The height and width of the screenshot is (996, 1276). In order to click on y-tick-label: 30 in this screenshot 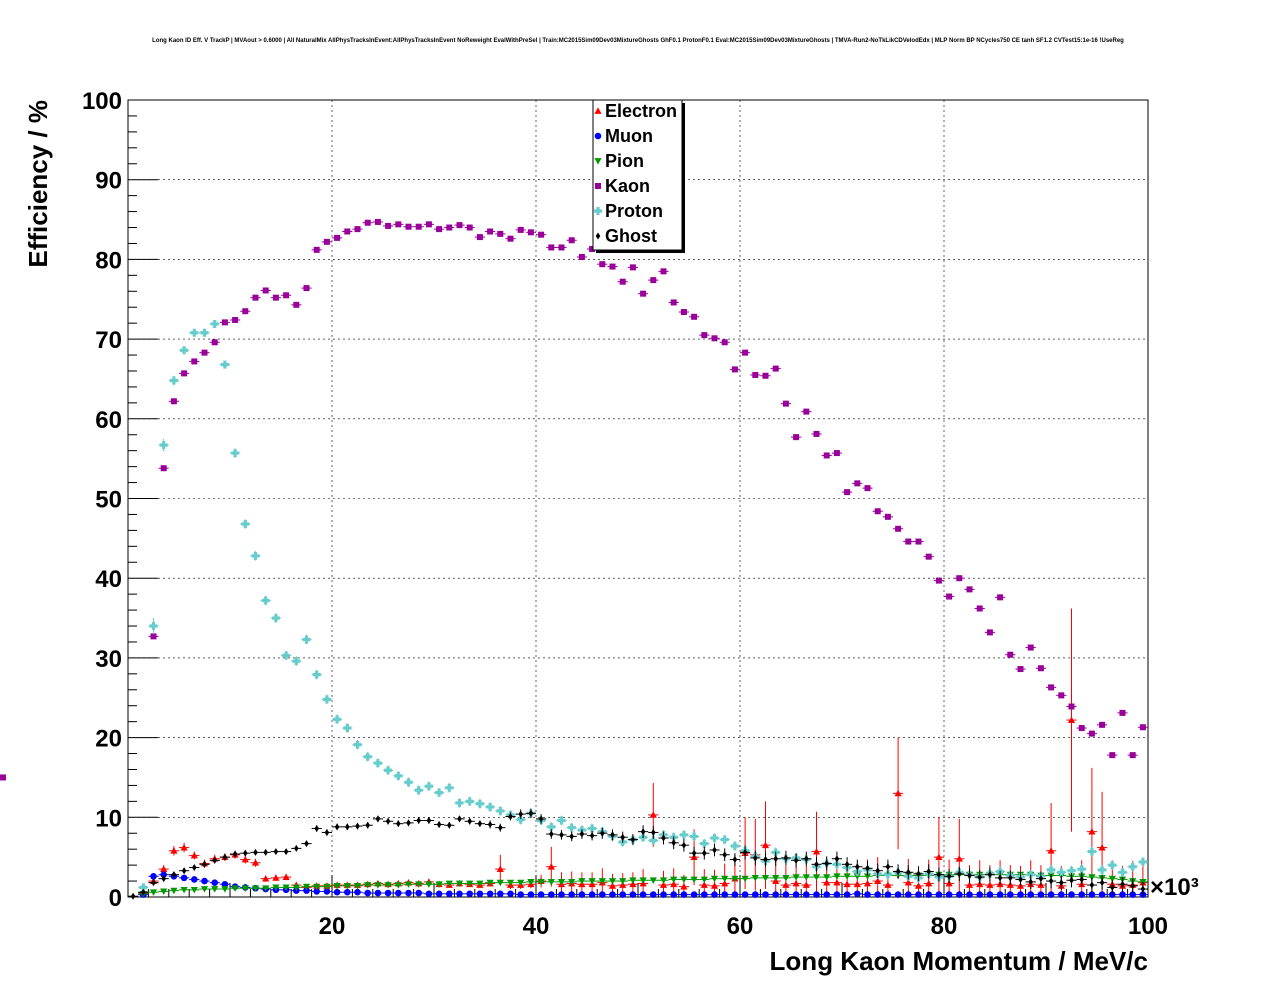, I will do `click(108, 659)`.